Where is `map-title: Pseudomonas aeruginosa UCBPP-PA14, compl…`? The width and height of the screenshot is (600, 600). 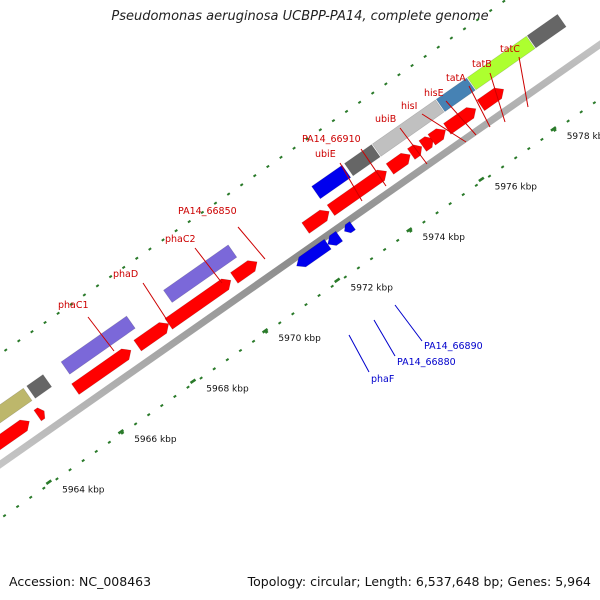 map-title: Pseudomonas aeruginosa UCBPP-PA14, compl… is located at coordinates (300, 16).